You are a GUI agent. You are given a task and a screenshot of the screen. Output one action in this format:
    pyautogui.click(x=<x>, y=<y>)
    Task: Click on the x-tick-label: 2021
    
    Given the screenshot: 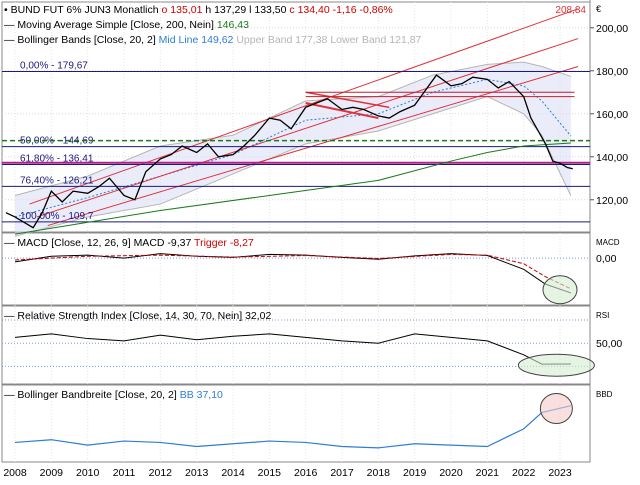 What is the action you would take?
    pyautogui.click(x=488, y=473)
    